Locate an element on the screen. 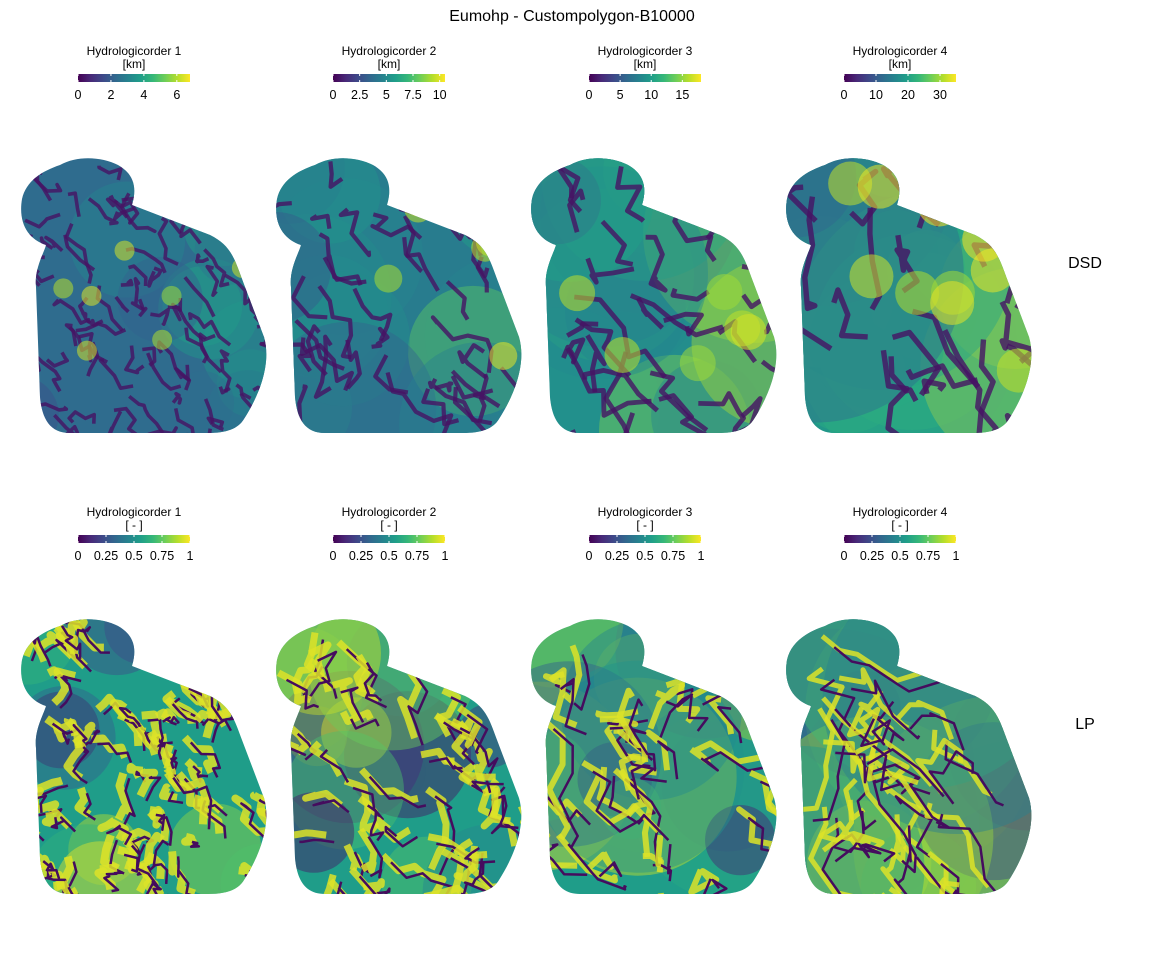 Image resolution: width=1152 pixels, height=960 pixels. legend-tick-label: 2.5 is located at coordinates (359, 95).